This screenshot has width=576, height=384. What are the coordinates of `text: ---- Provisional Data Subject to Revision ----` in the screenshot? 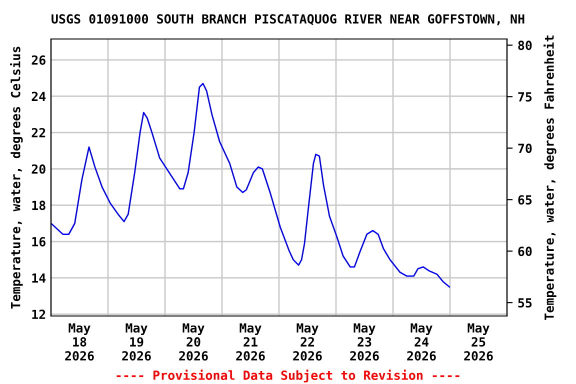 It's located at (288, 376).